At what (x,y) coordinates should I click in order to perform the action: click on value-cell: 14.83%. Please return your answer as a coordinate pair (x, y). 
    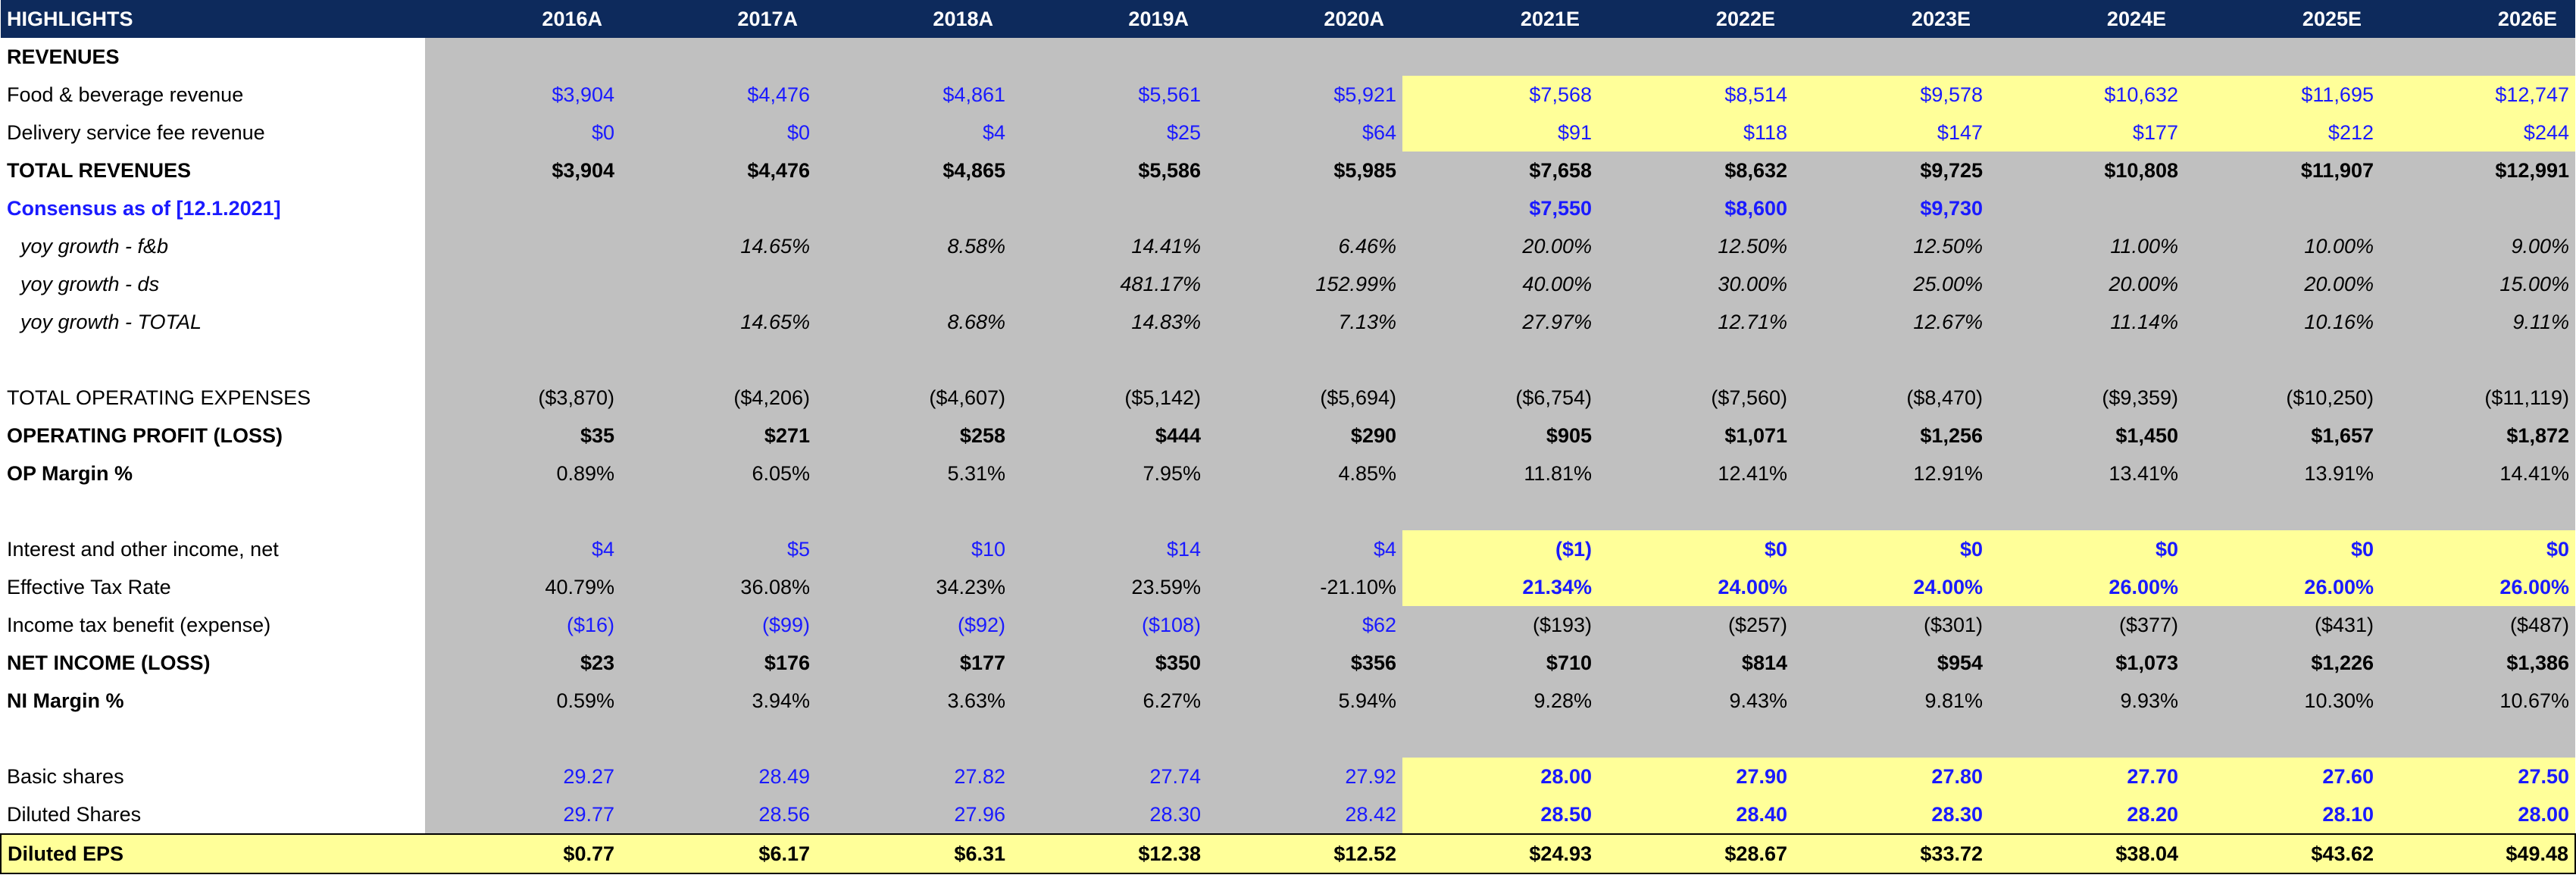
    Looking at the image, I should click on (1109, 322).